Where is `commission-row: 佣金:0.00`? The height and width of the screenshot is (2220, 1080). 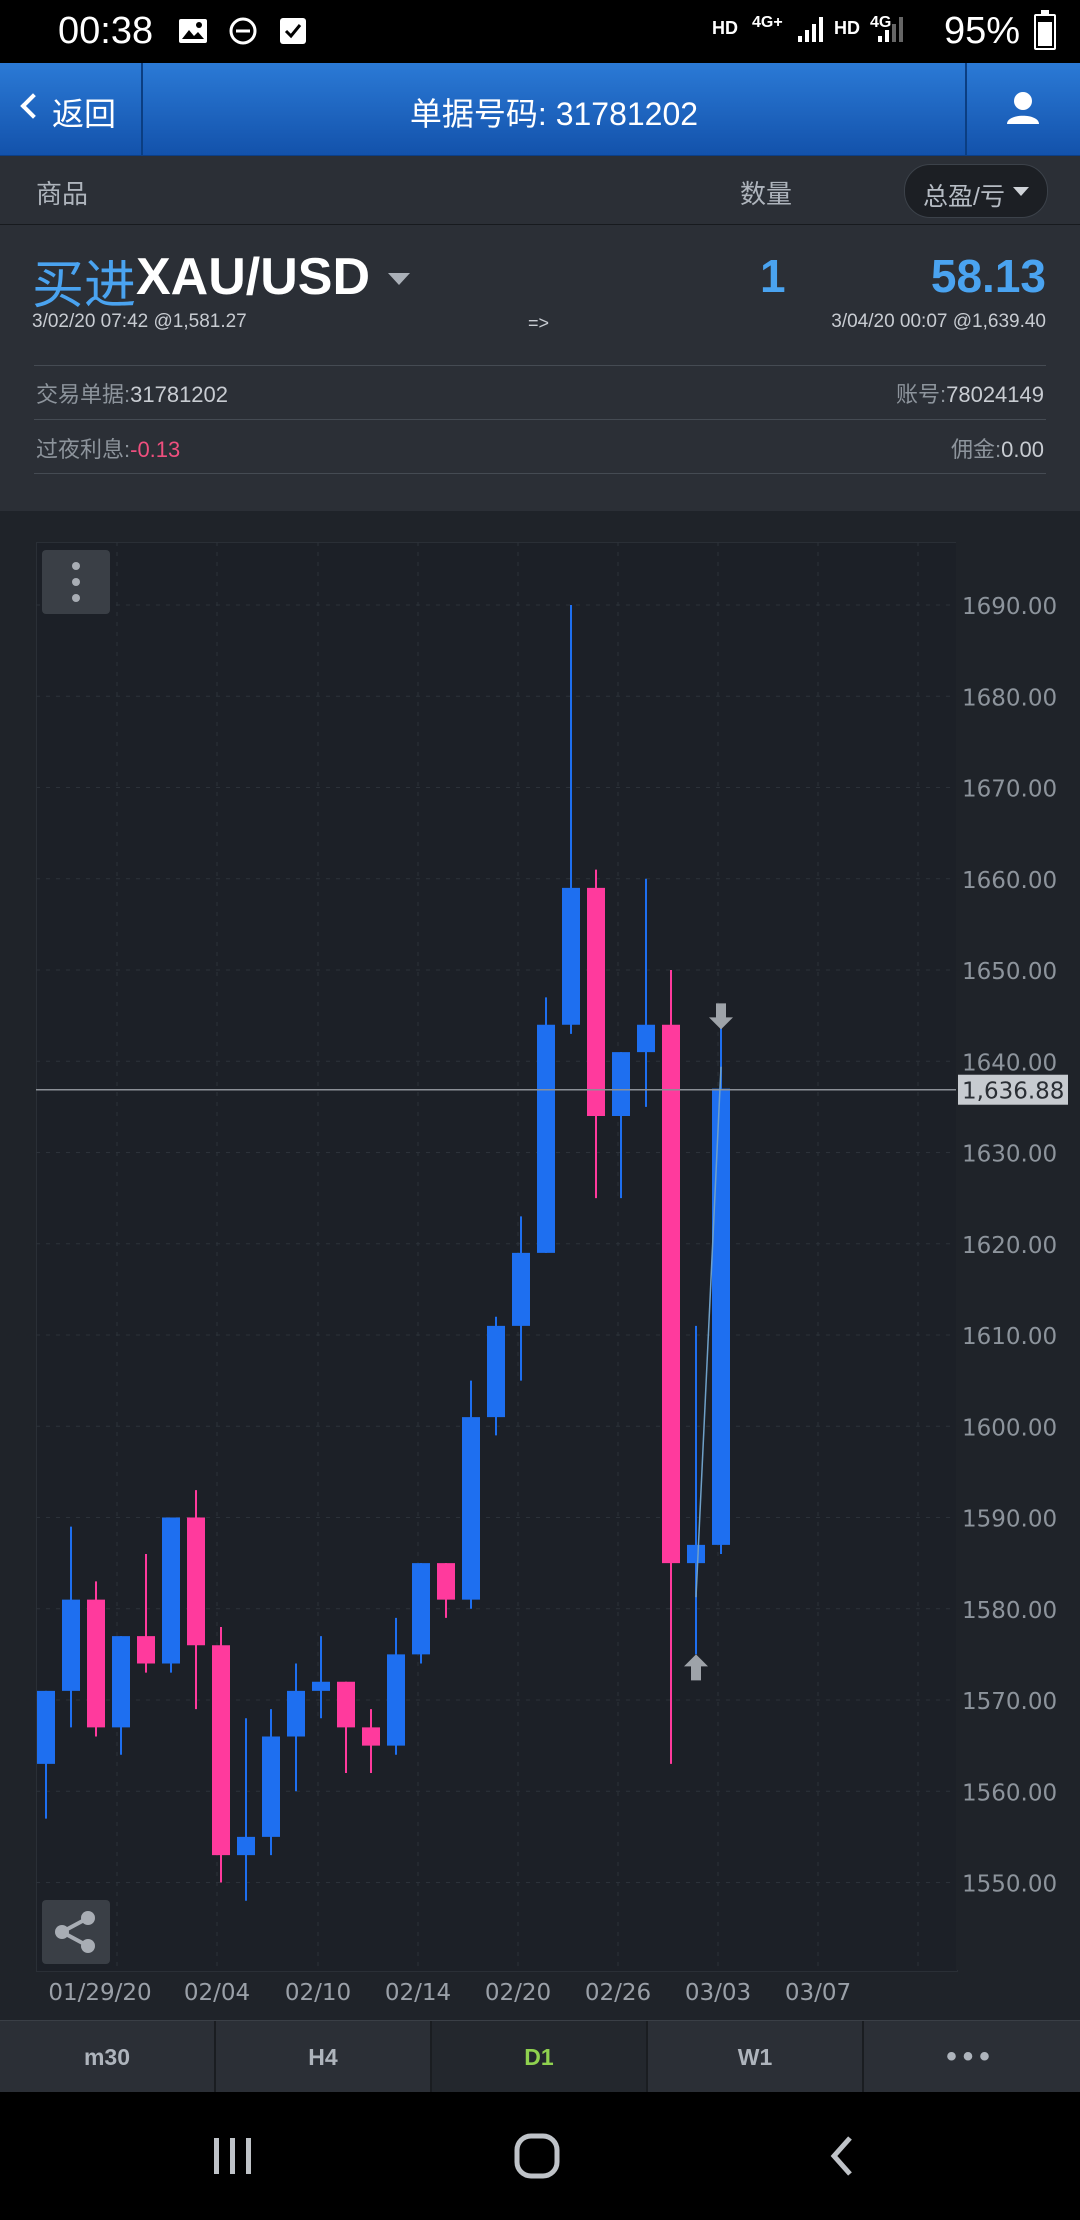 commission-row: 佣金:0.00 is located at coordinates (997, 448).